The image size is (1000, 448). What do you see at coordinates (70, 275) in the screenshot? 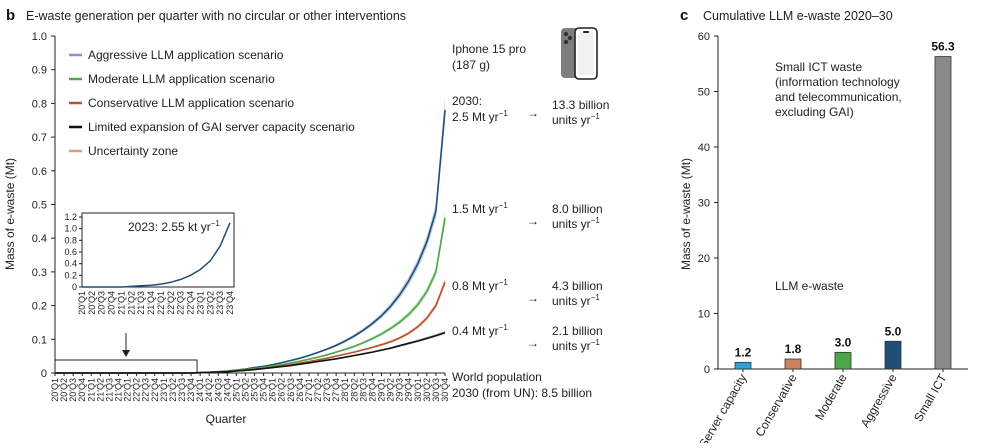
I see `inset-ytick-label: 0.2` at bounding box center [70, 275].